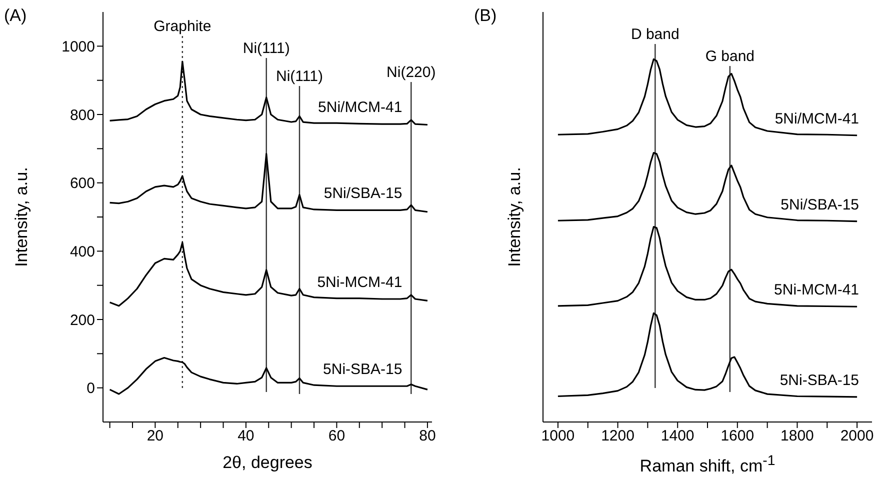  What do you see at coordinates (730, 56) in the screenshot?
I see `ref-line-label: G band` at bounding box center [730, 56].